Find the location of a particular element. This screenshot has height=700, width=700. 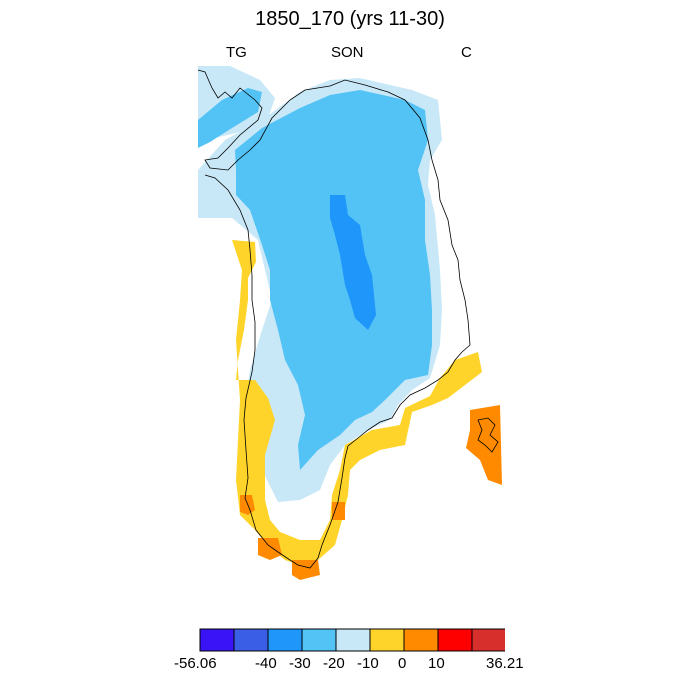

colorbar is located at coordinates (352, 640).